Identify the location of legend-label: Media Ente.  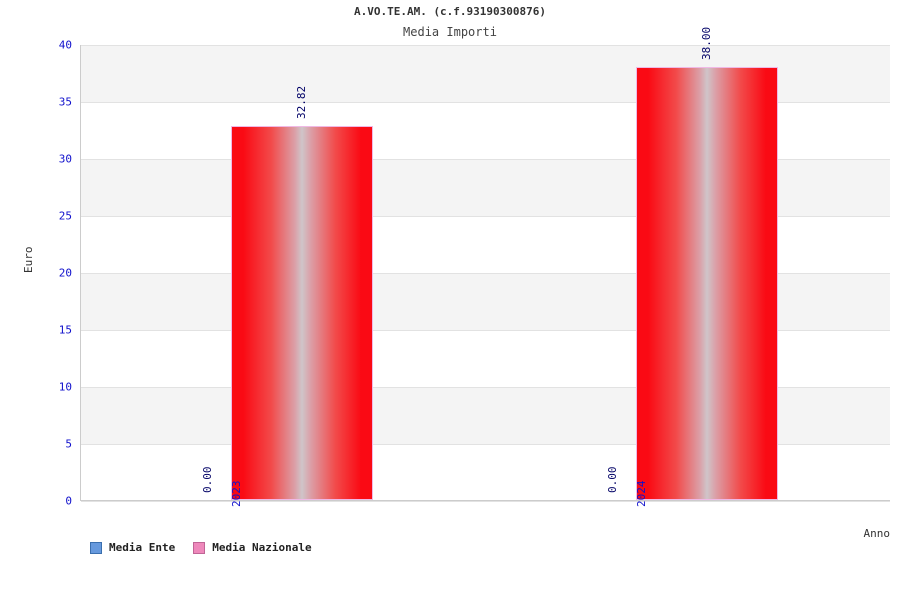
(142, 547).